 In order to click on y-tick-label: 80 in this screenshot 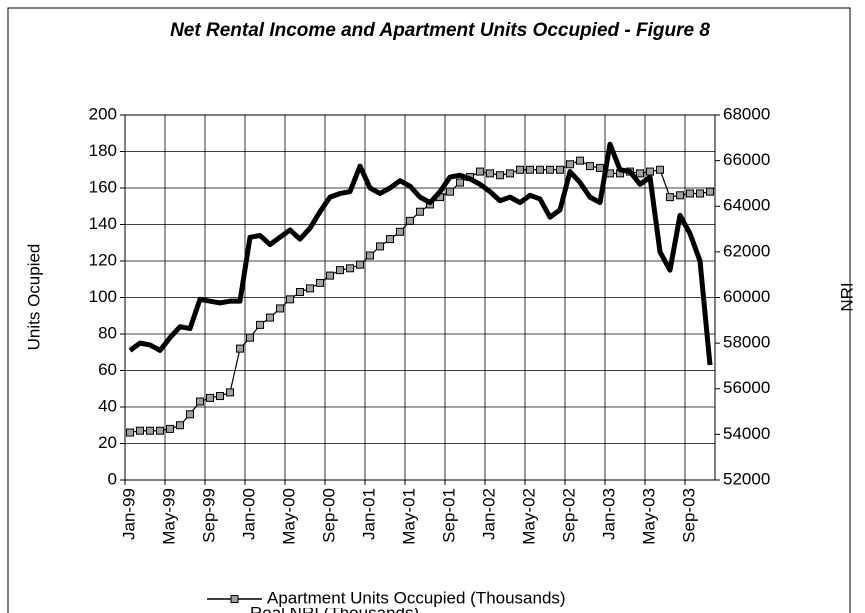, I will do `click(107, 332)`.